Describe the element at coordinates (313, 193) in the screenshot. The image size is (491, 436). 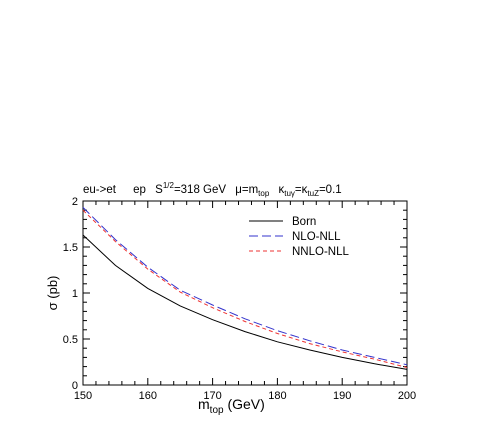
I see `title-coupling-b-sub: tuZ` at that location.